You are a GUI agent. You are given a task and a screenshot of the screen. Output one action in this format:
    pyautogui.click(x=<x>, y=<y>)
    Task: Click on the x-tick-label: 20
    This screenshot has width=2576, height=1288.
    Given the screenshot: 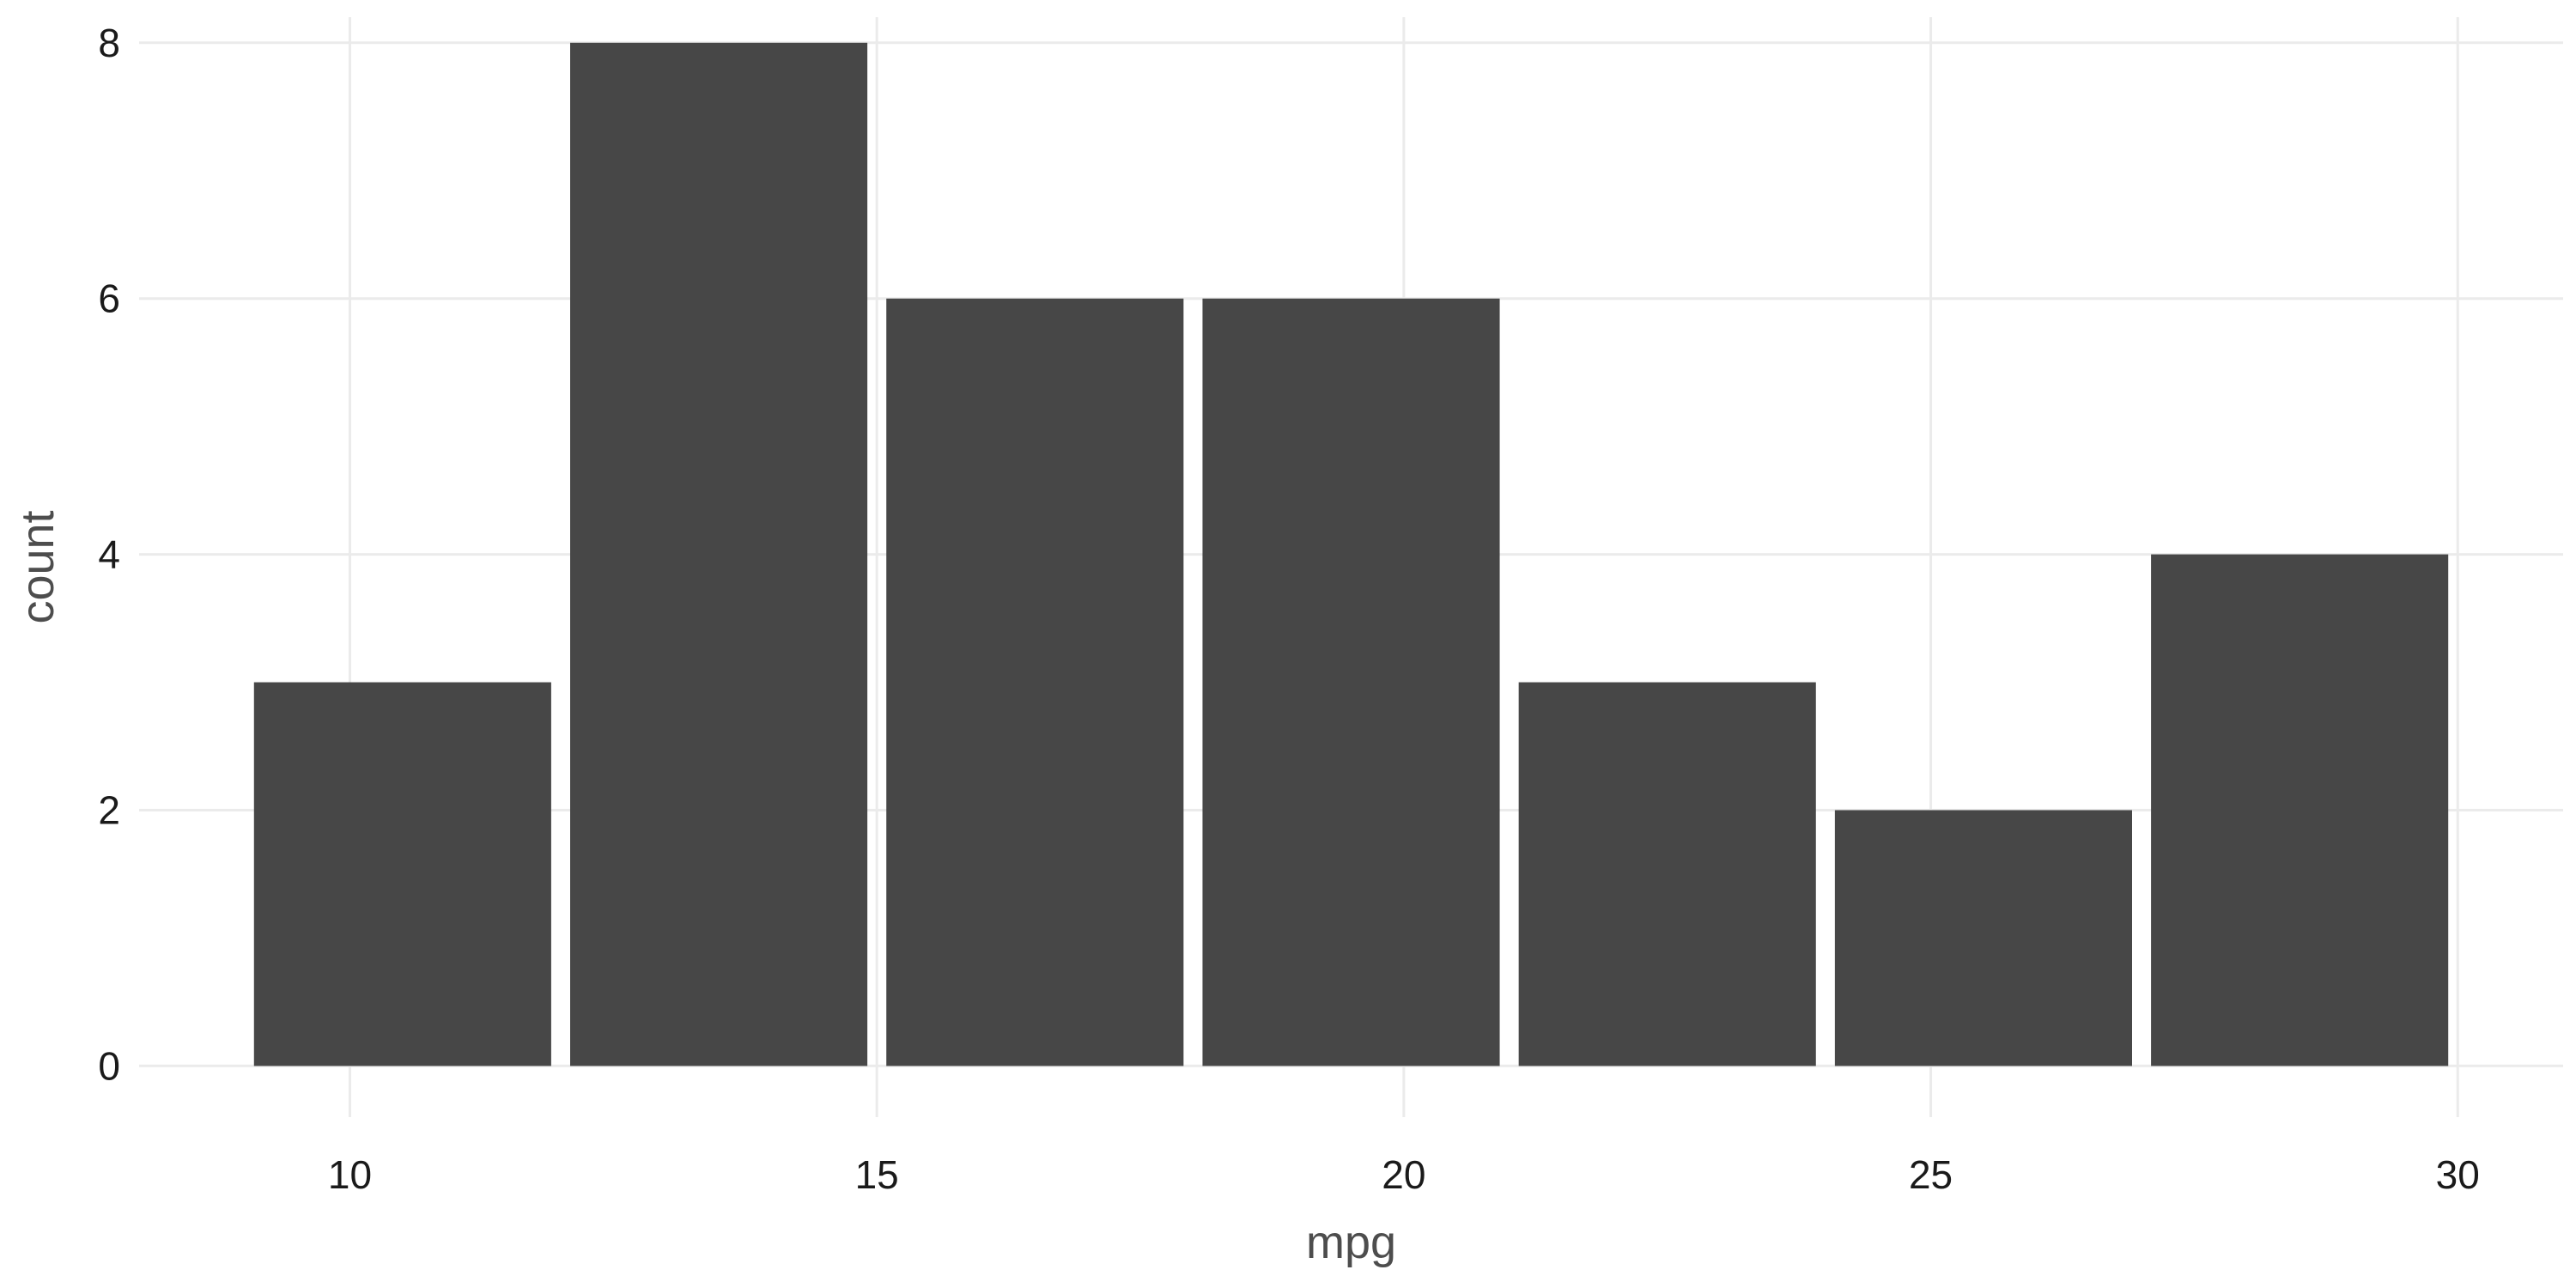 What is the action you would take?
    pyautogui.click(x=1404, y=1174)
    